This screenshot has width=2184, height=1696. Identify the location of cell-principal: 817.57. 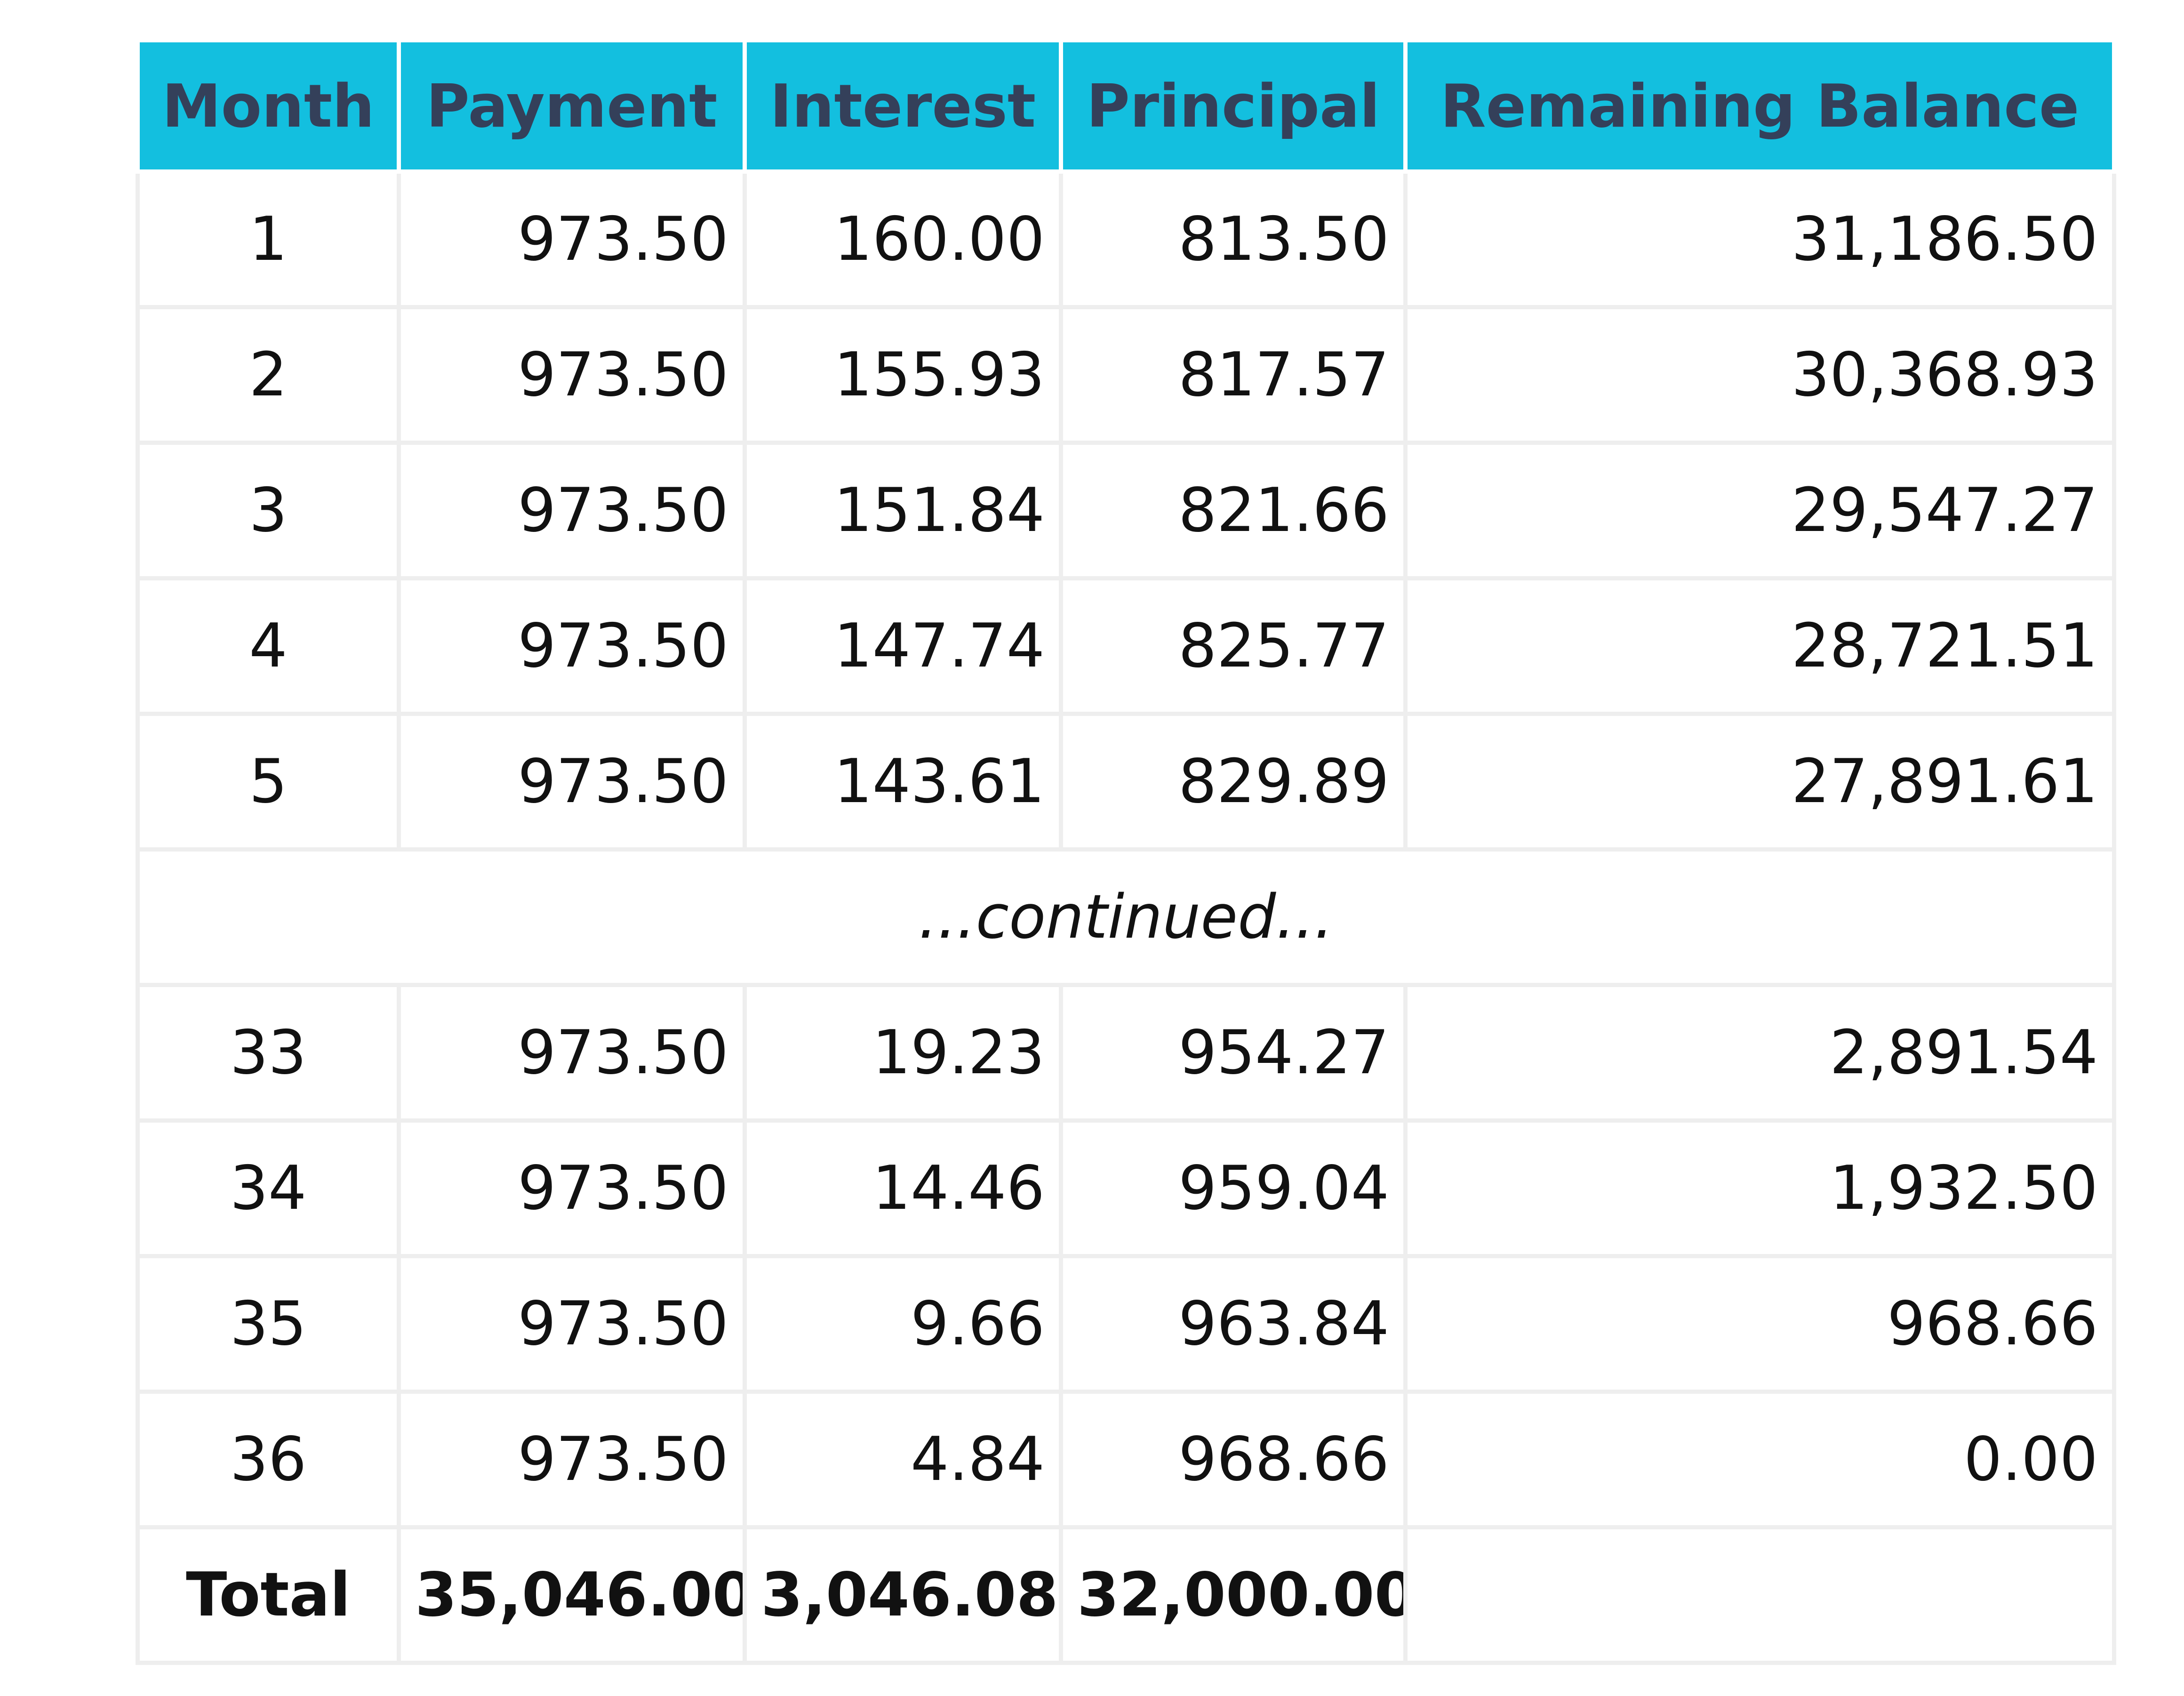
(1233, 375).